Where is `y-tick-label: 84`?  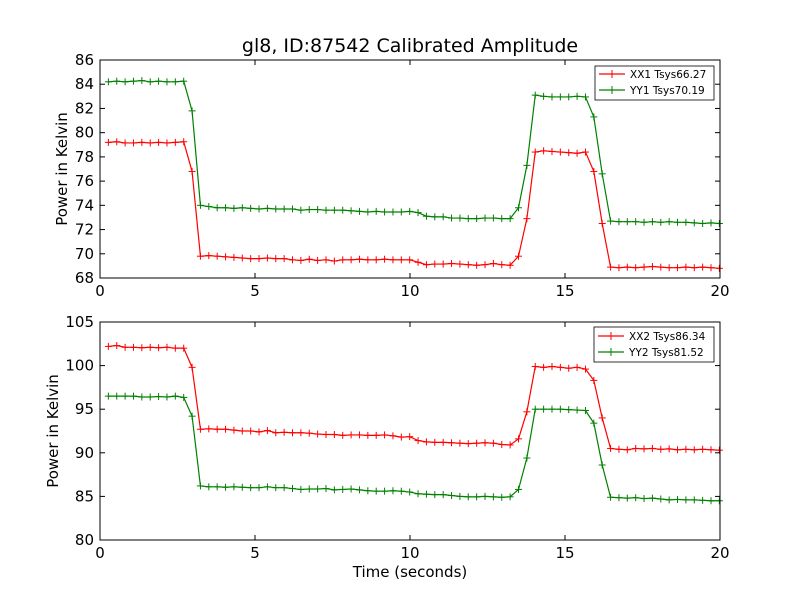 y-tick-label: 84 is located at coordinates (84, 84).